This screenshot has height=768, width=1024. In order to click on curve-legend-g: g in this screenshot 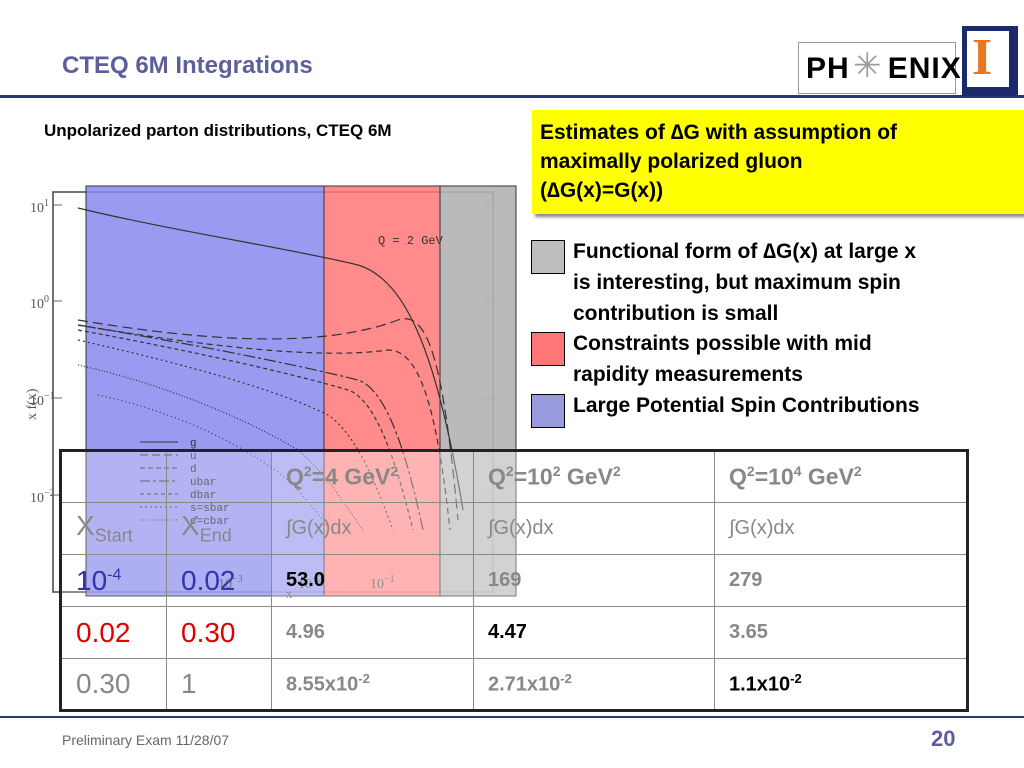, I will do `click(193, 444)`.